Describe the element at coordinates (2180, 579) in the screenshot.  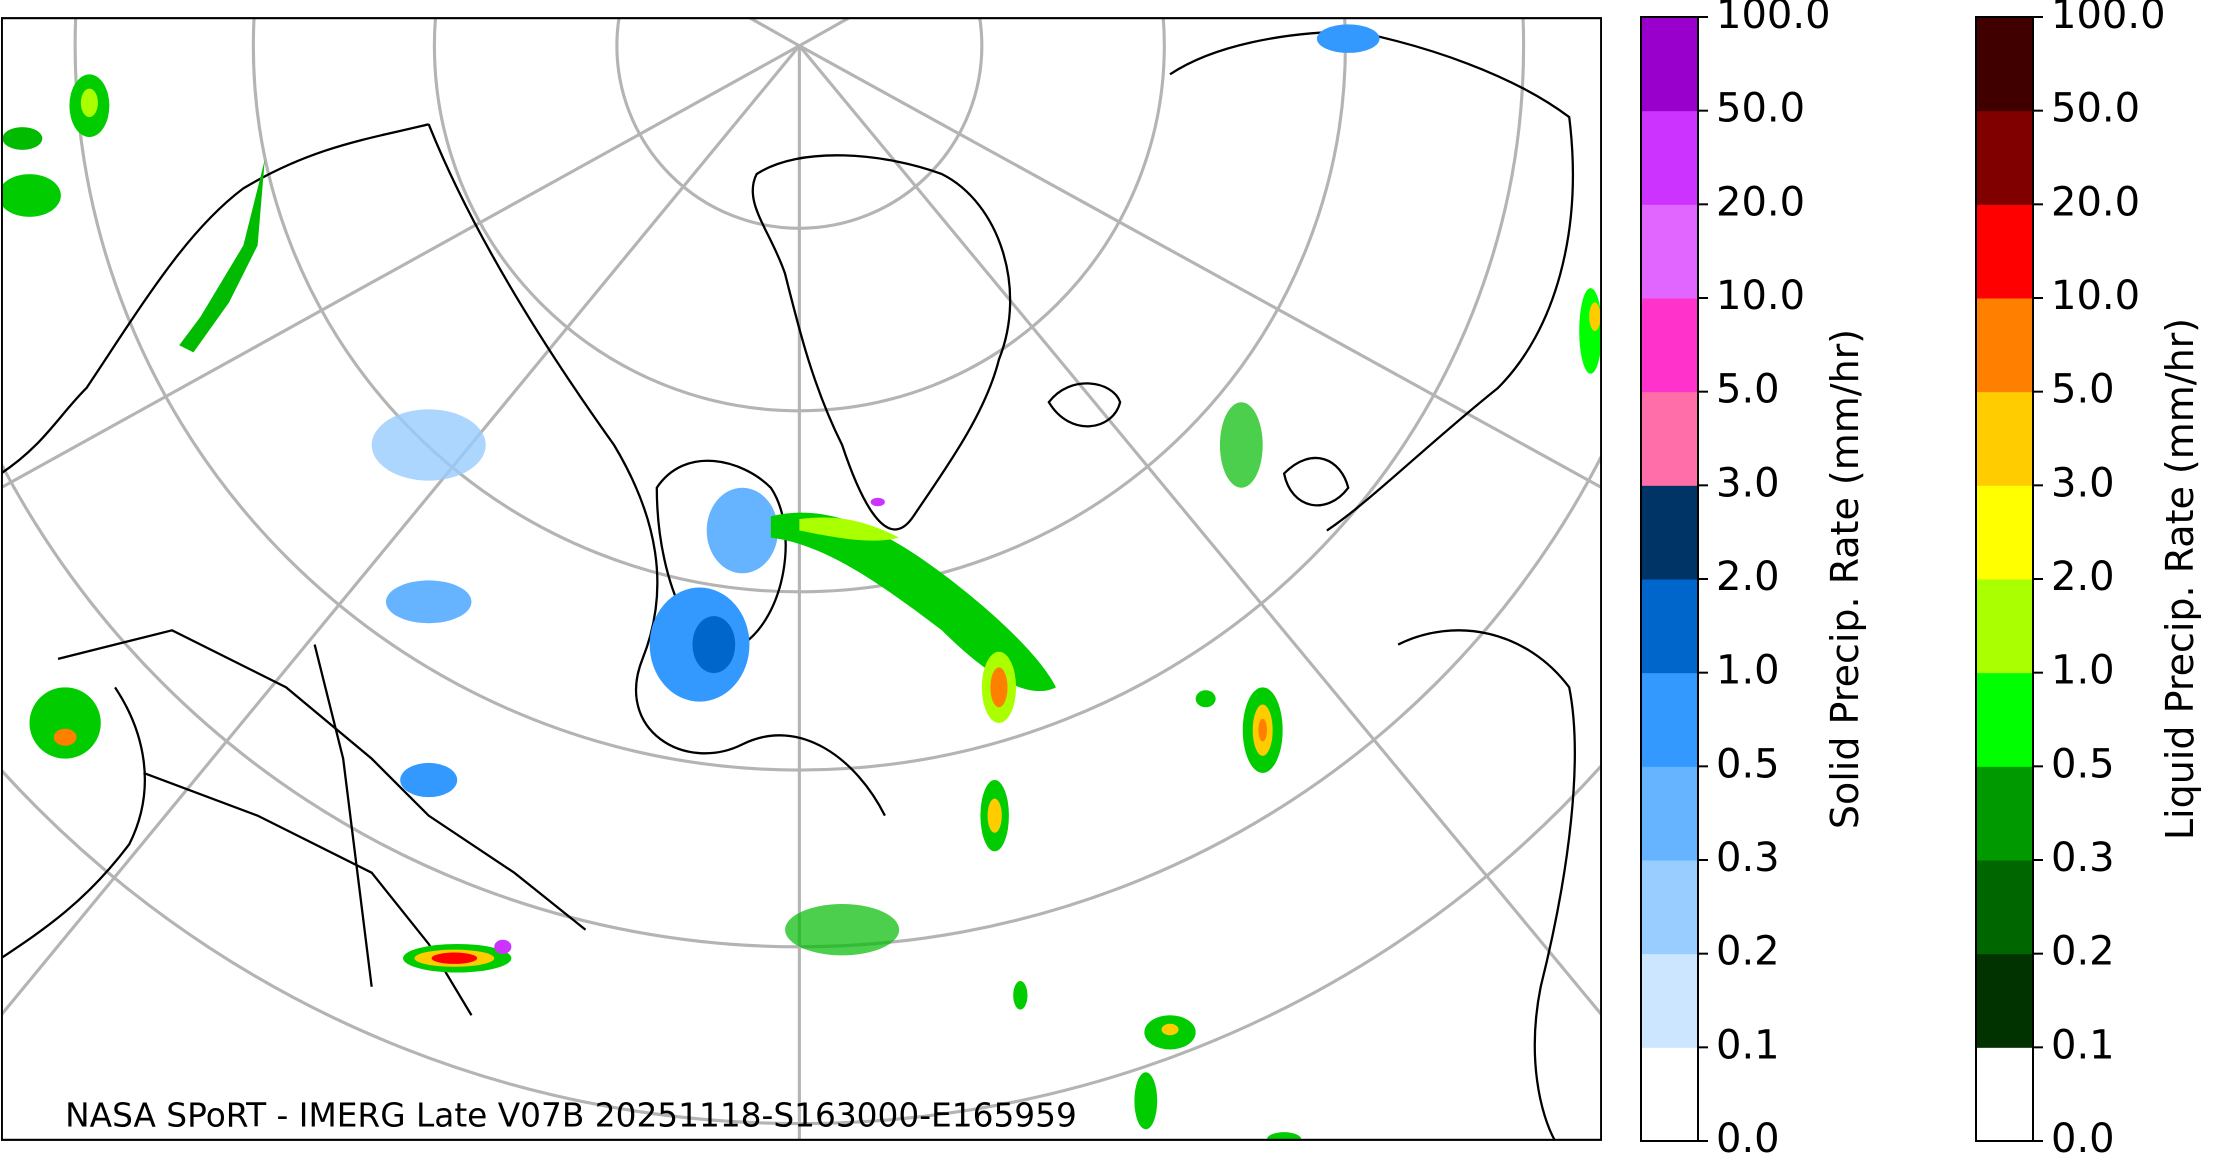
I see `colorbar-label: Liquid Precip. Rate (mm/hr)` at that location.